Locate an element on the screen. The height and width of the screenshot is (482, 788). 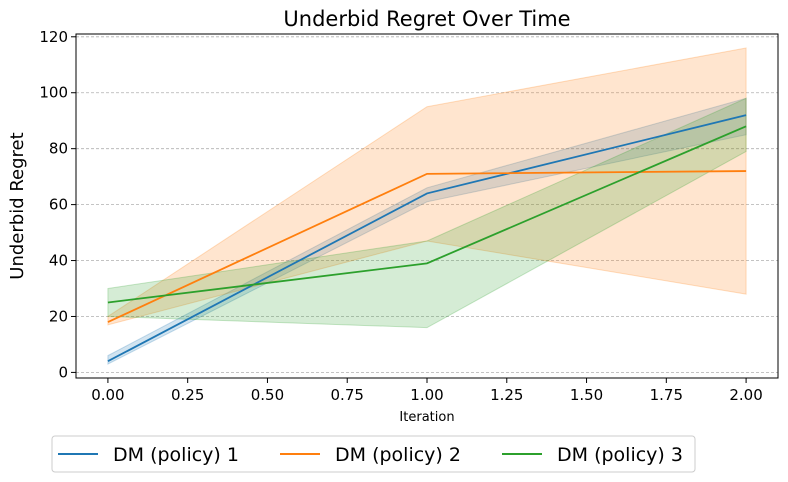
x-tick-label: 0.00 is located at coordinates (107, 395).